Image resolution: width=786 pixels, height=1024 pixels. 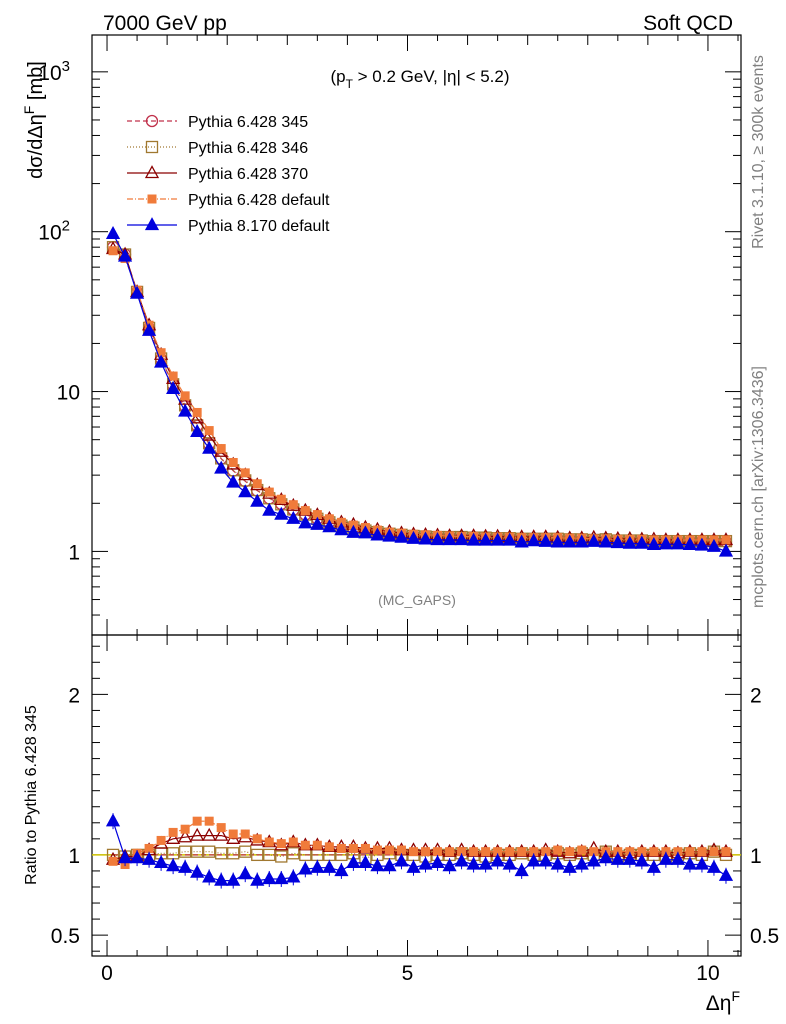 I want to click on ratio-y-tick-label-left: 0.5, so click(x=65, y=936).